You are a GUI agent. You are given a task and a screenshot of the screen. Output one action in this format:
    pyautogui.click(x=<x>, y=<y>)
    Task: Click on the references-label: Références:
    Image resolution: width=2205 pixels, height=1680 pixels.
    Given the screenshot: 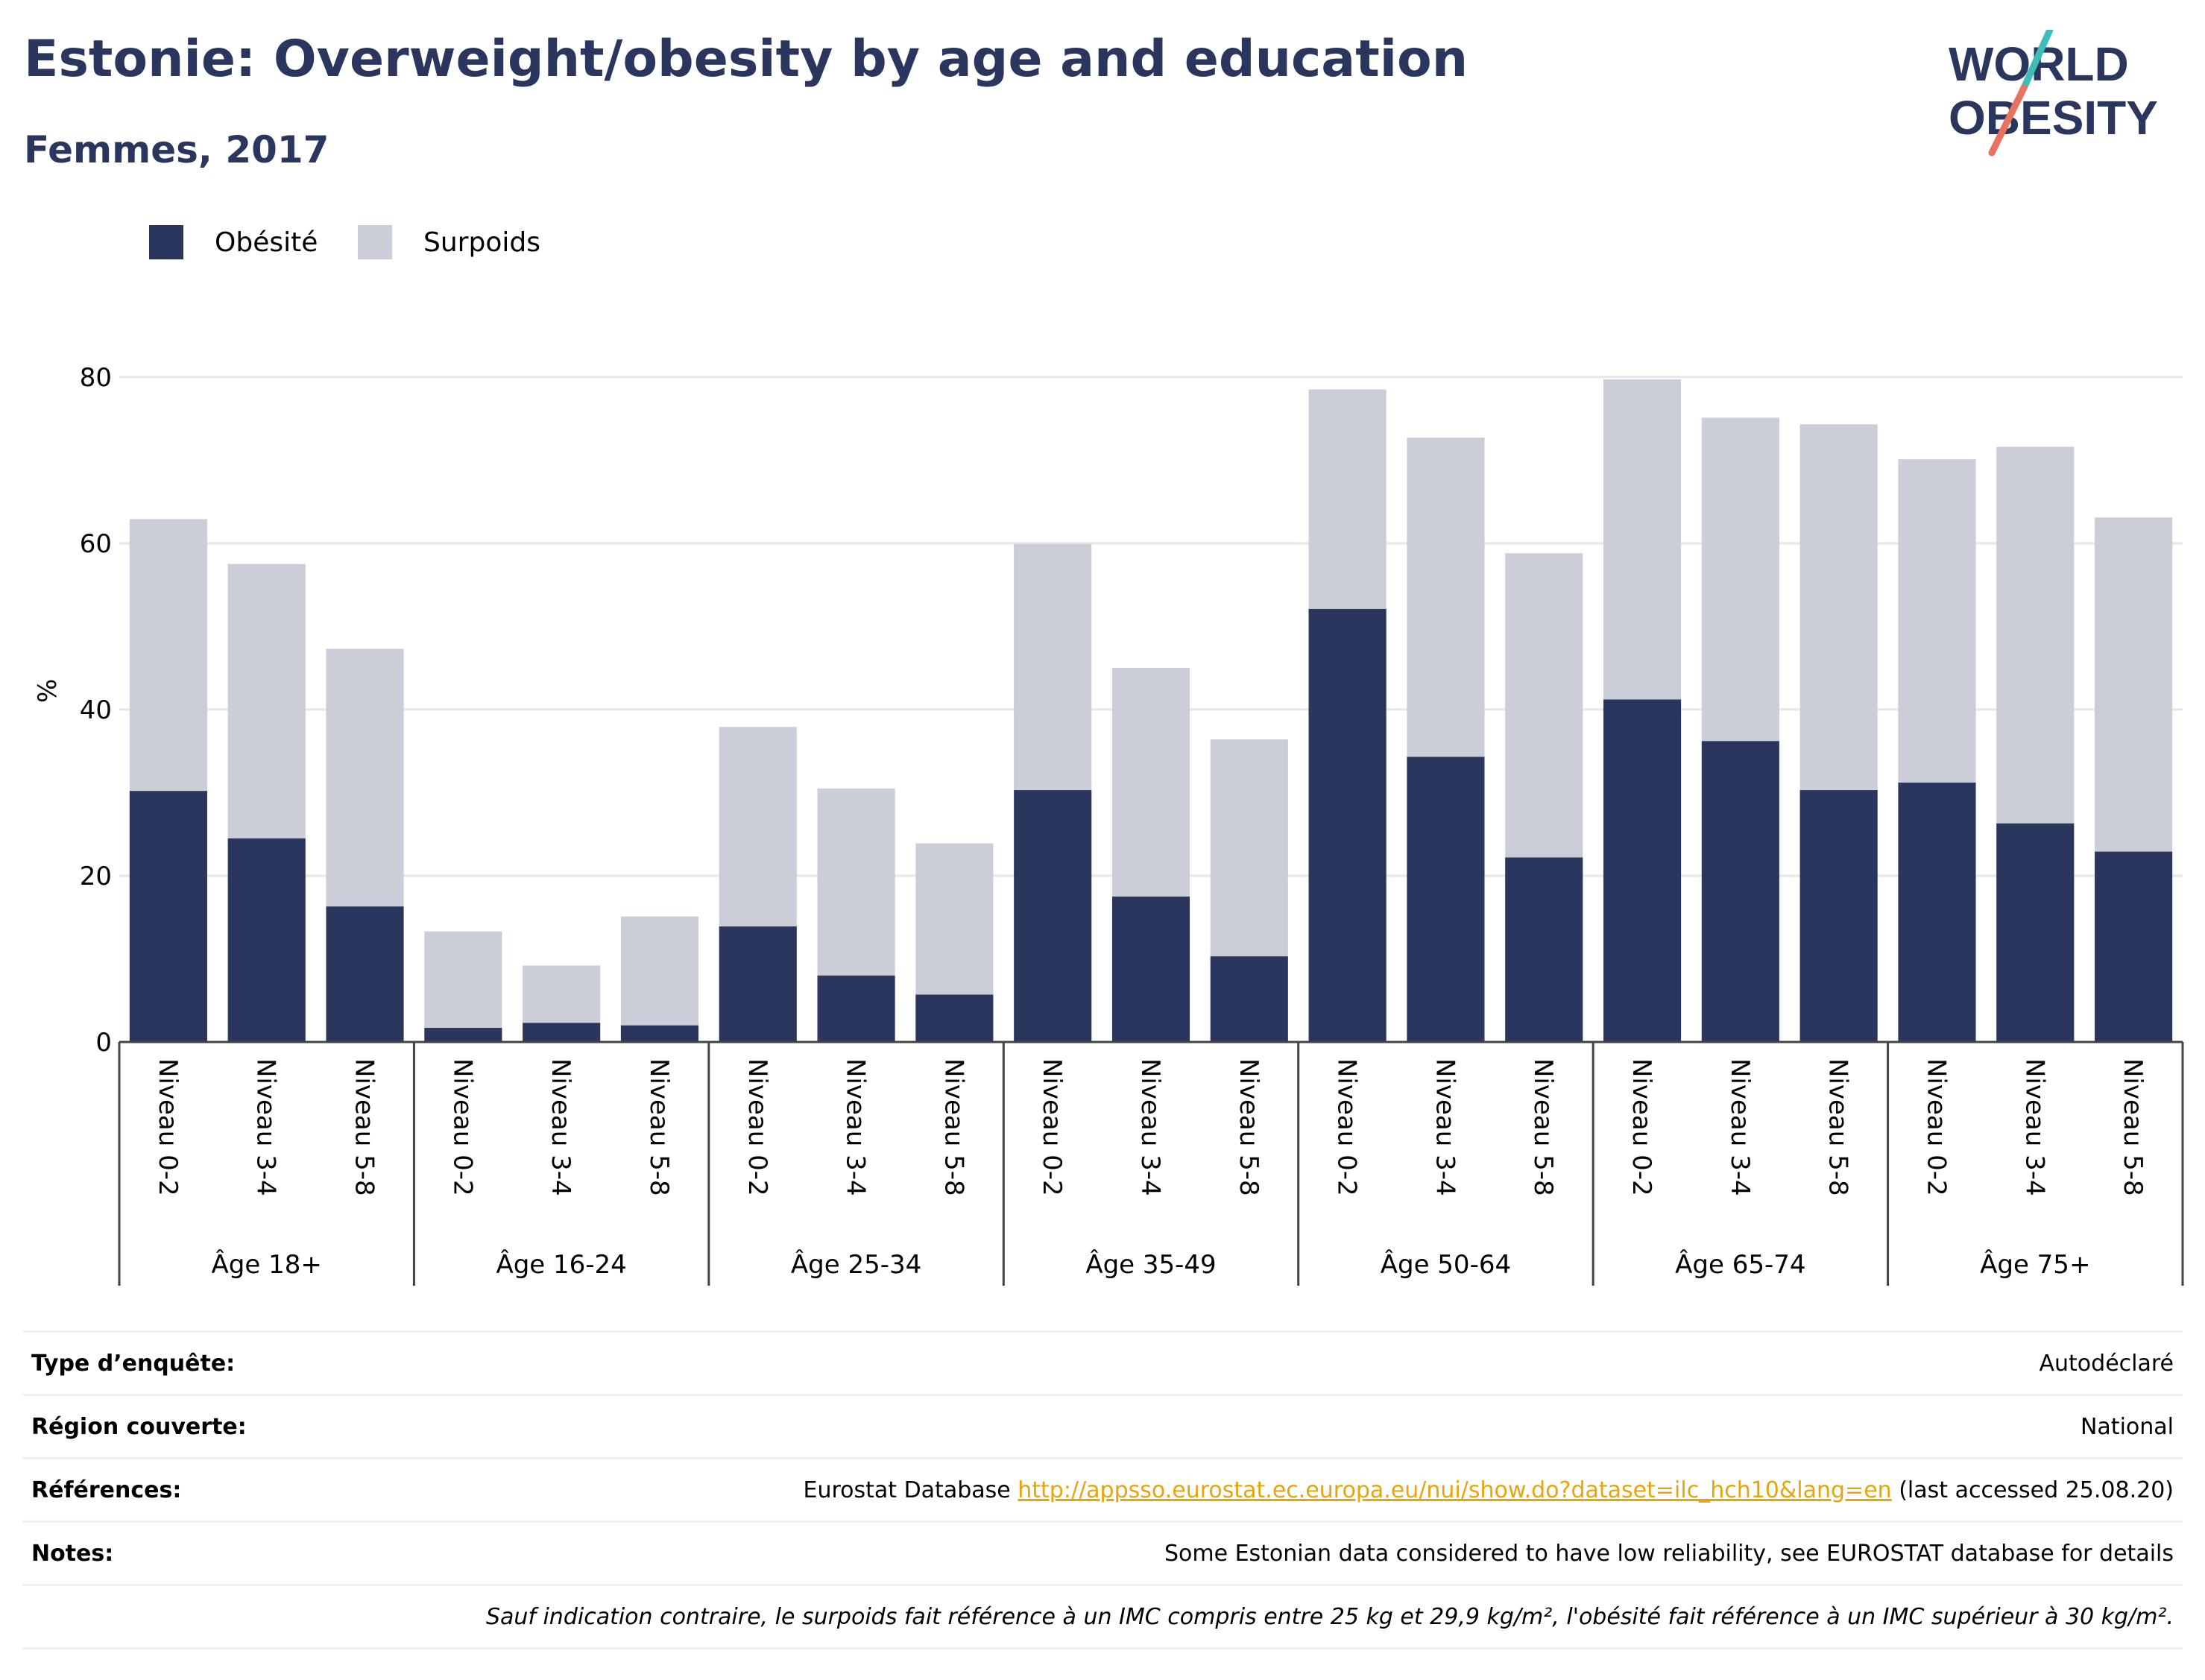 What is the action you would take?
    pyautogui.click(x=180, y=1489)
    